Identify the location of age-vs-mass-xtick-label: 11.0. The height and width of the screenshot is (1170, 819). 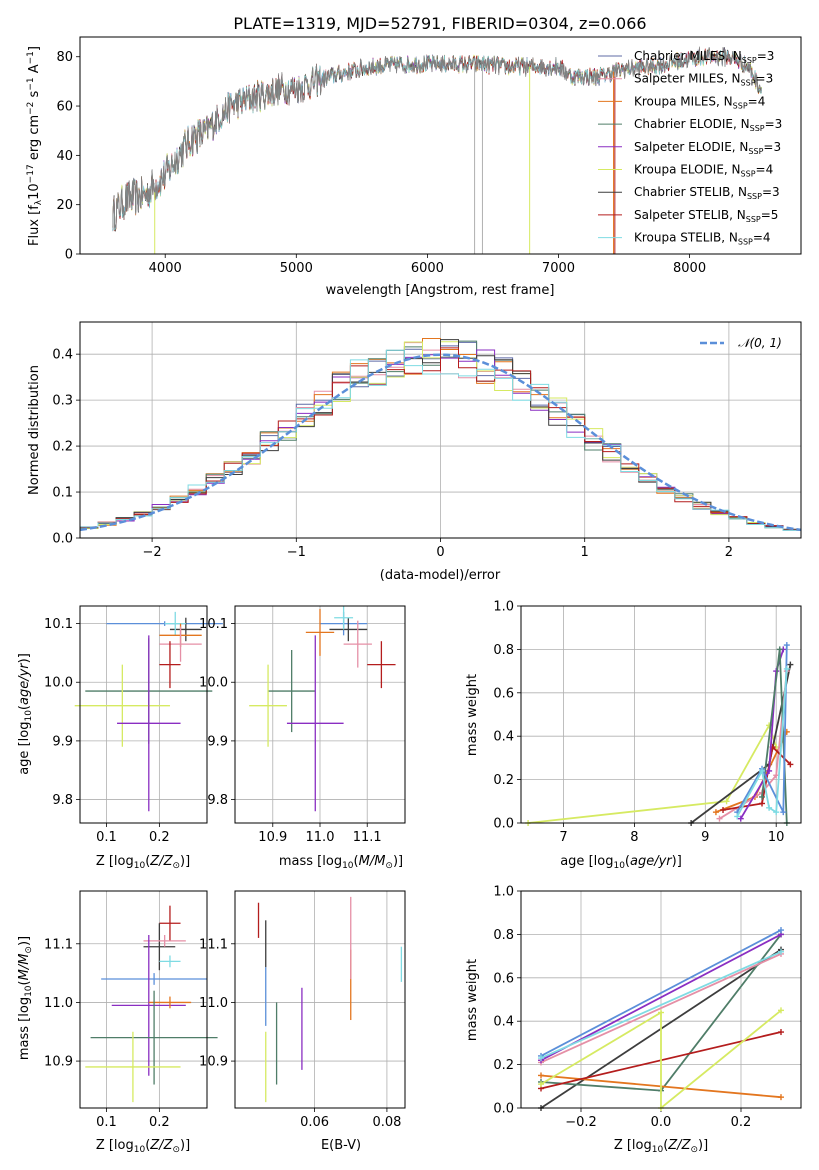
(320, 837).